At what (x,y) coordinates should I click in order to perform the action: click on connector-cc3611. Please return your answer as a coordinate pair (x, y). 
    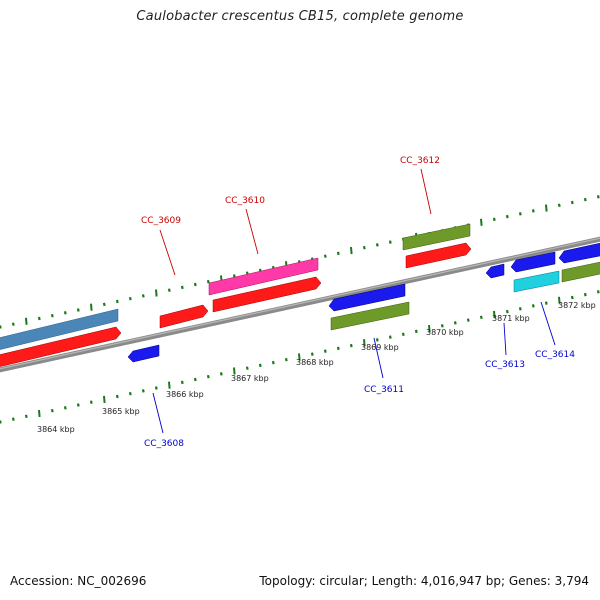
    Looking at the image, I should click on (378, 358).